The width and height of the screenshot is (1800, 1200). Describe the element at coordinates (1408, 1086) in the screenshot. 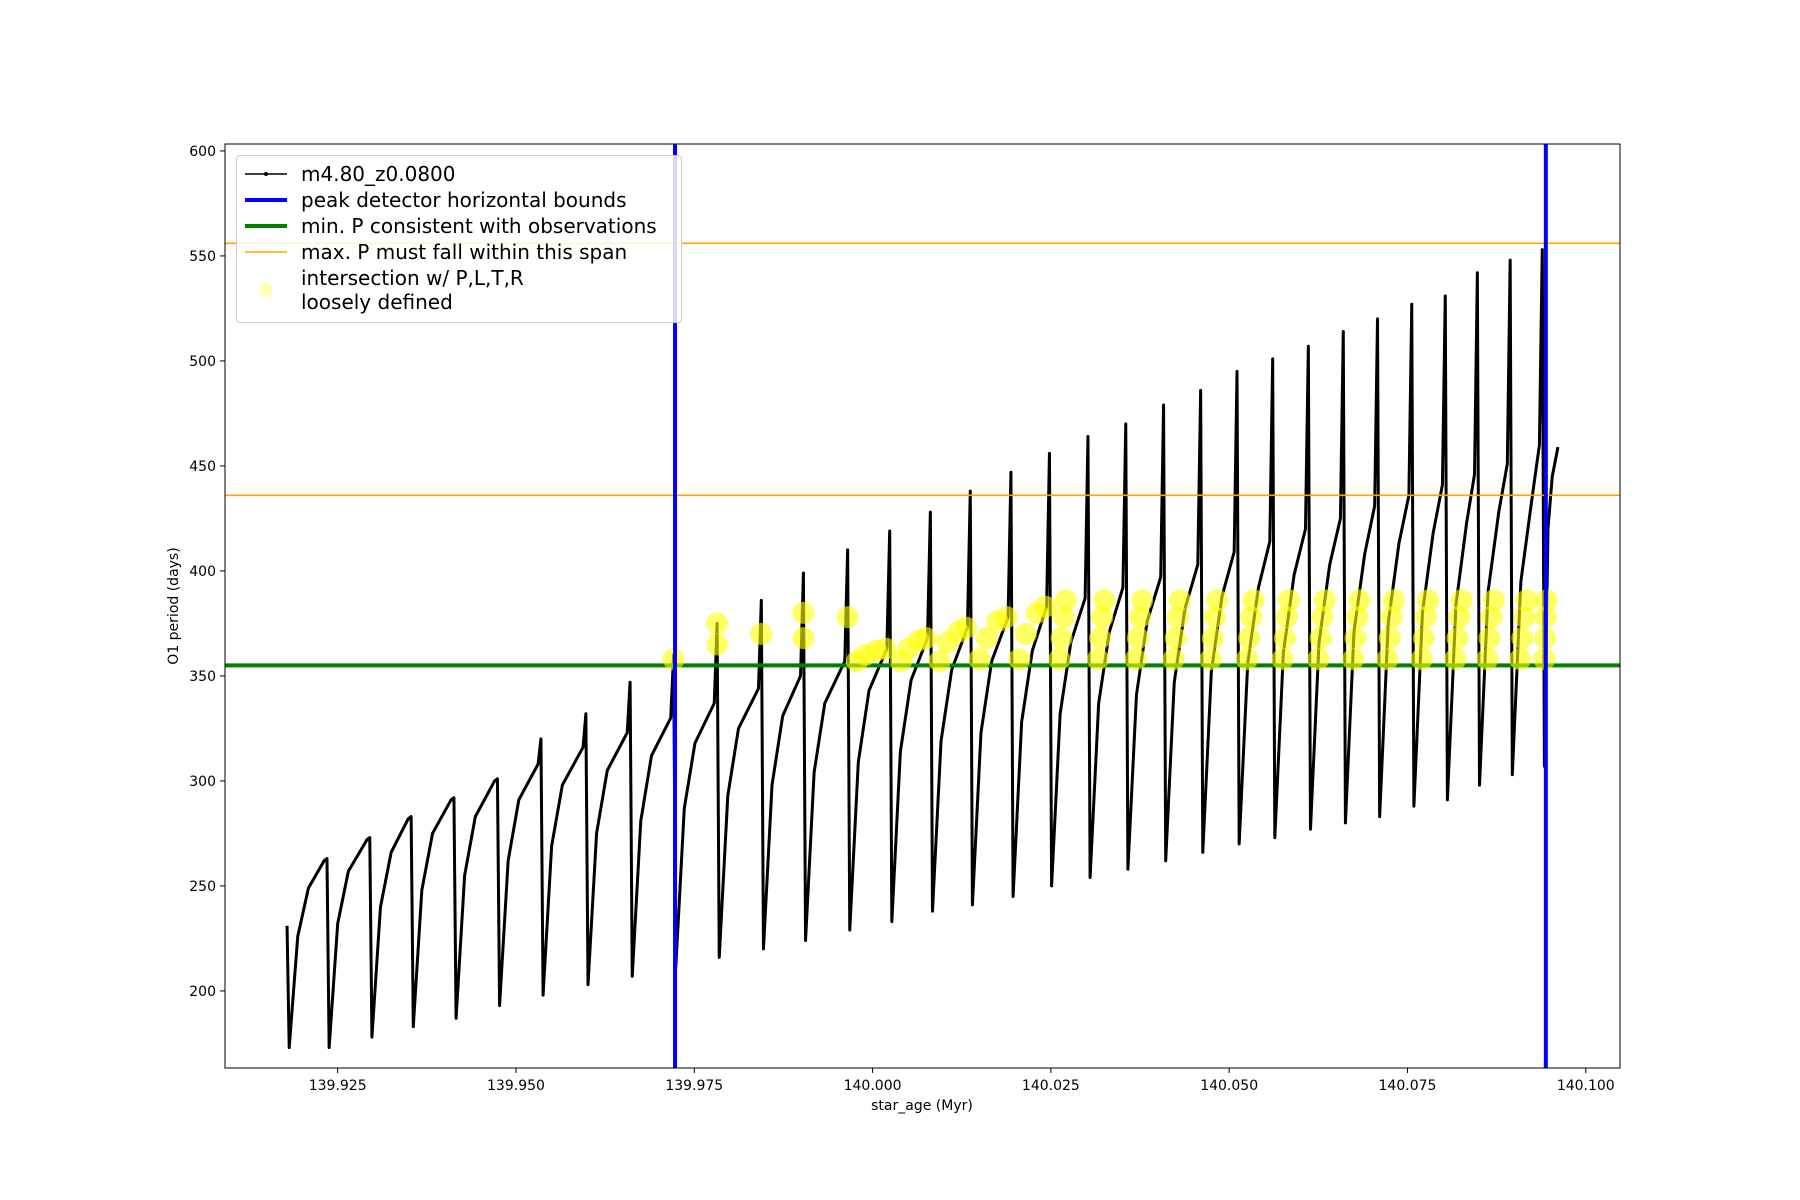

I see `x-tick-label: 140.075` at that location.